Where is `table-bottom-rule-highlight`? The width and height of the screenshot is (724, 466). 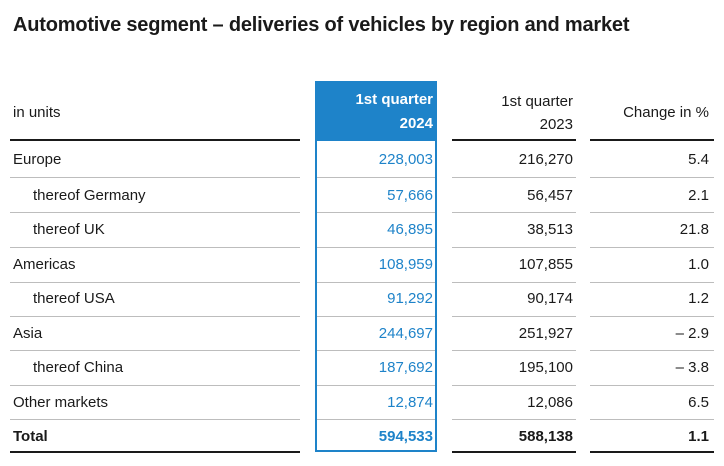 table-bottom-rule-highlight is located at coordinates (376, 451).